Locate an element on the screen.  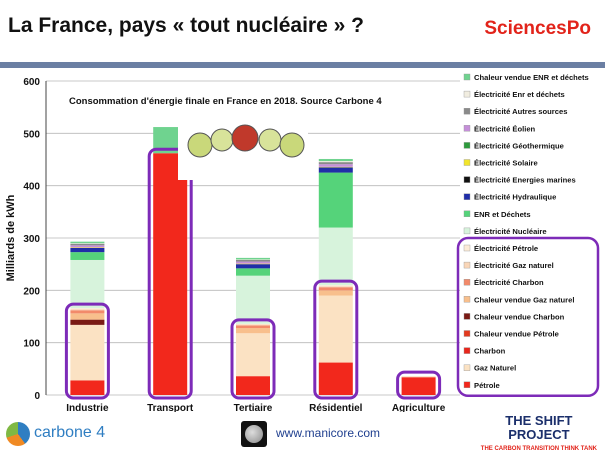
shift-tagline: THE CARBON TRANSITION THINK TANK is located at coordinates (538, 449).